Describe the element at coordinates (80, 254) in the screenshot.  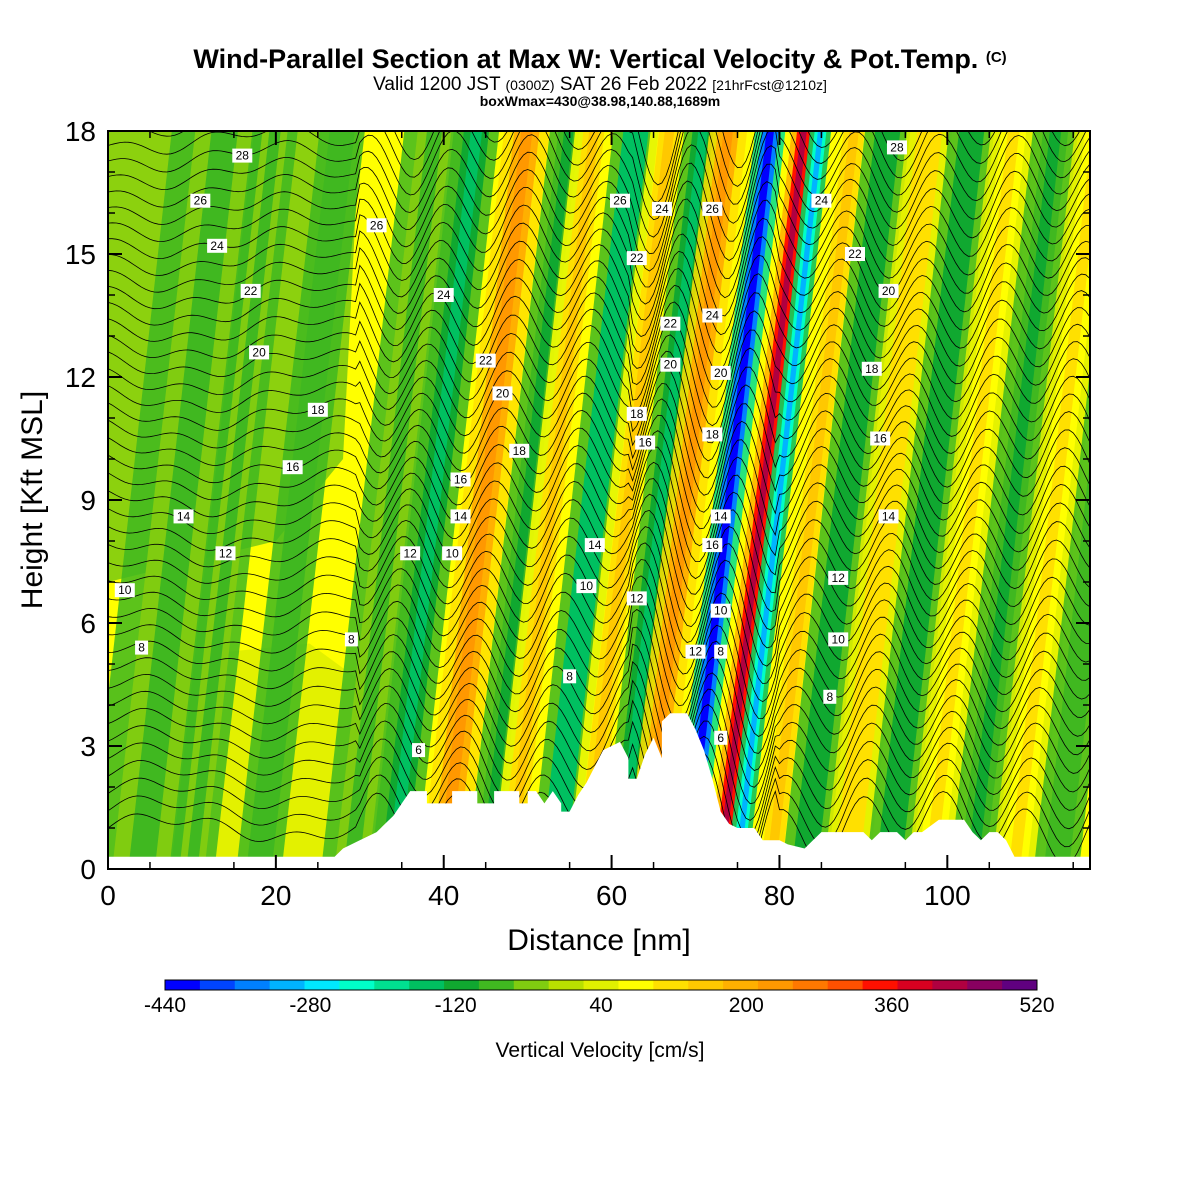
I see `y-tick-label: 15` at that location.